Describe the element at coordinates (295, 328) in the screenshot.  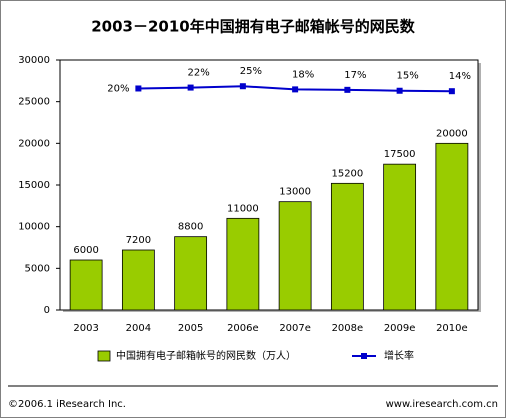
I see `x-tick-label: 2007e` at that location.